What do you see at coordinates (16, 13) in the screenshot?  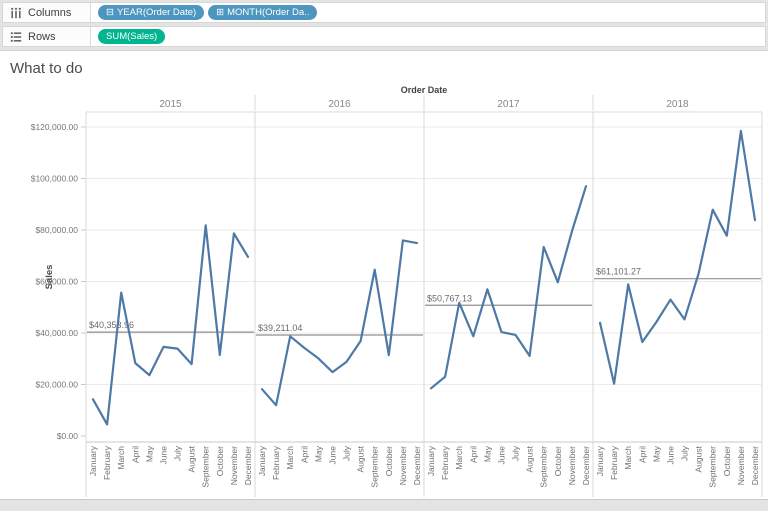 I see `columns-icon` at bounding box center [16, 13].